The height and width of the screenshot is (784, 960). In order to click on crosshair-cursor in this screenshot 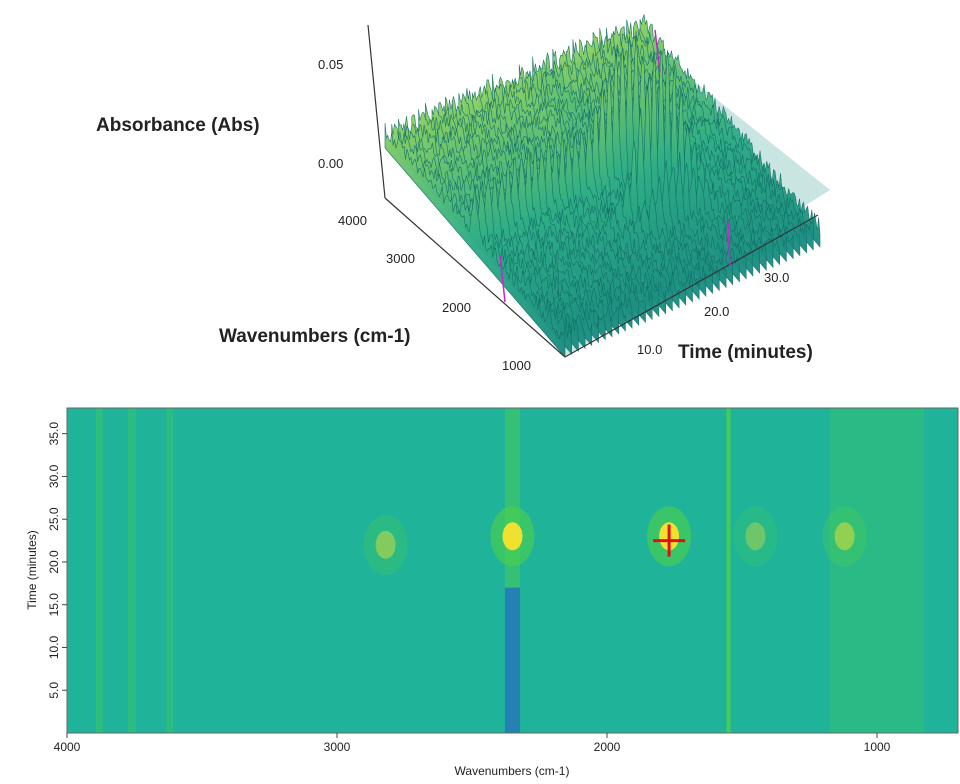, I will do `click(669, 540)`.